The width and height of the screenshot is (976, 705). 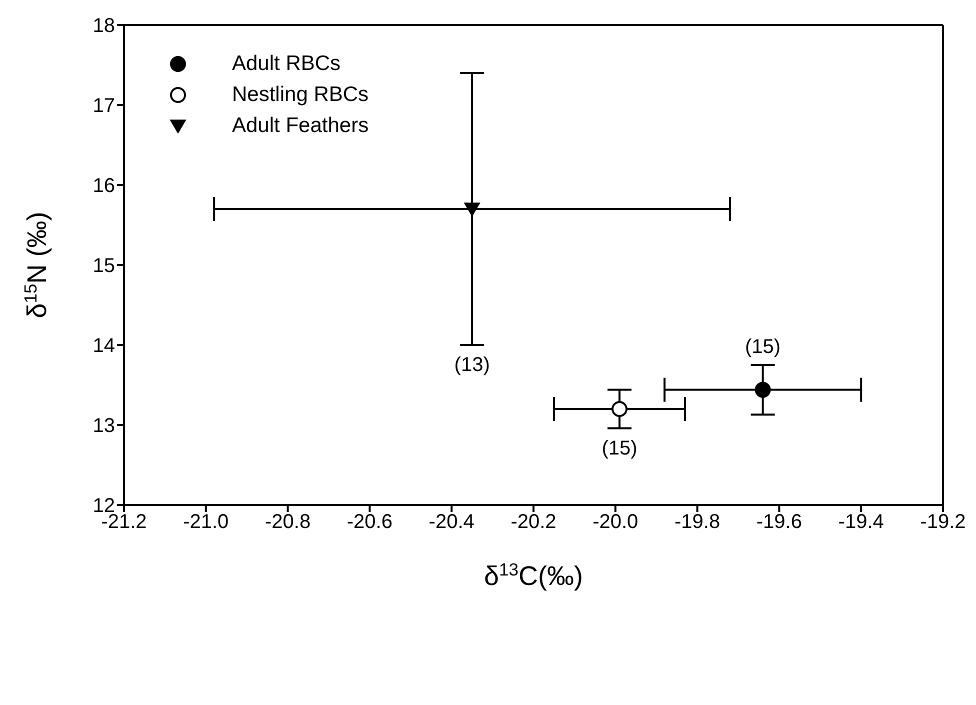 What do you see at coordinates (286, 64) in the screenshot?
I see `legend-label: Adult RBCs` at bounding box center [286, 64].